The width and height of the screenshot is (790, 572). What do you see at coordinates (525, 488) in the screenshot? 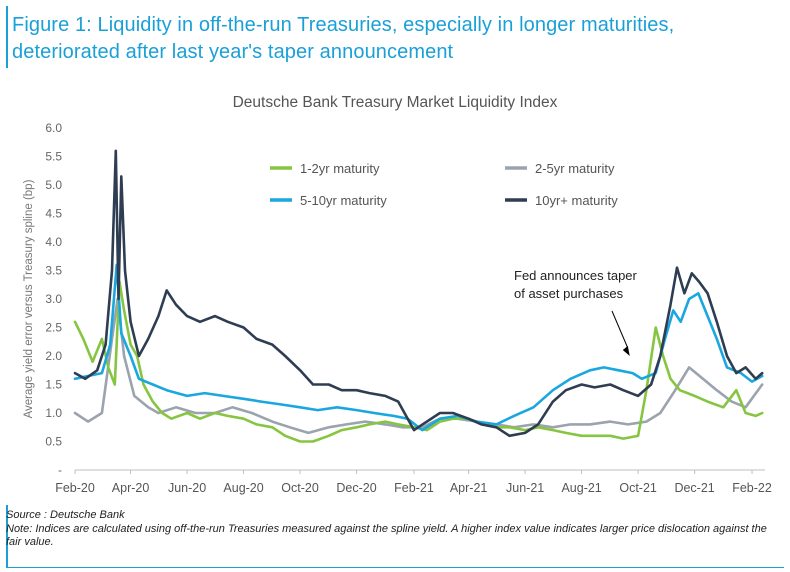
I see `x-tick-label: Jun-21` at bounding box center [525, 488].